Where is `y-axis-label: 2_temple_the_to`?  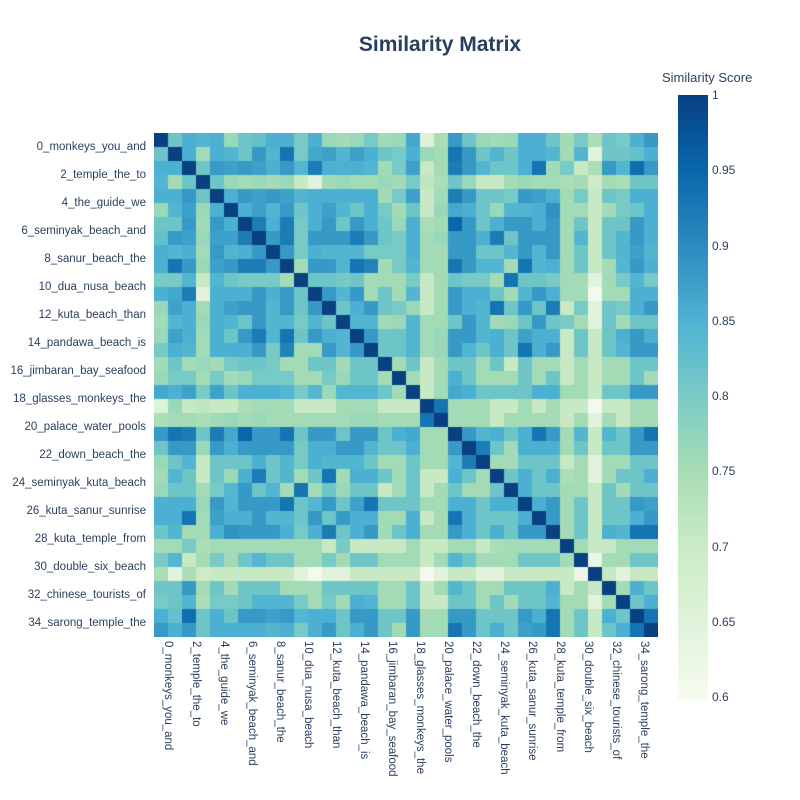 y-axis-label: 2_temple_the_to is located at coordinates (103, 175).